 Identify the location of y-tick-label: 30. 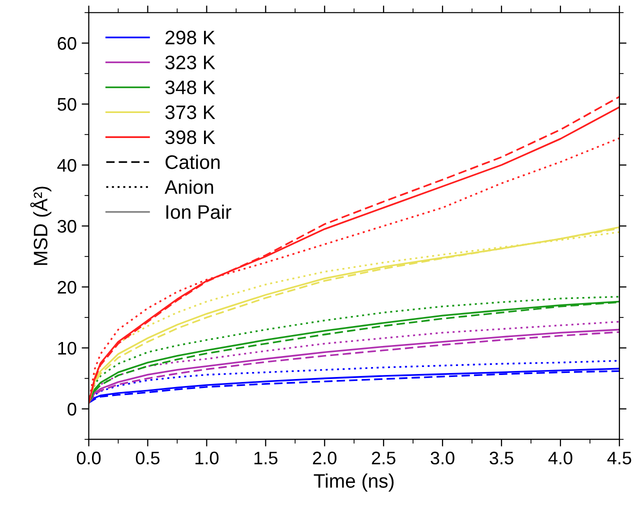
(67, 226).